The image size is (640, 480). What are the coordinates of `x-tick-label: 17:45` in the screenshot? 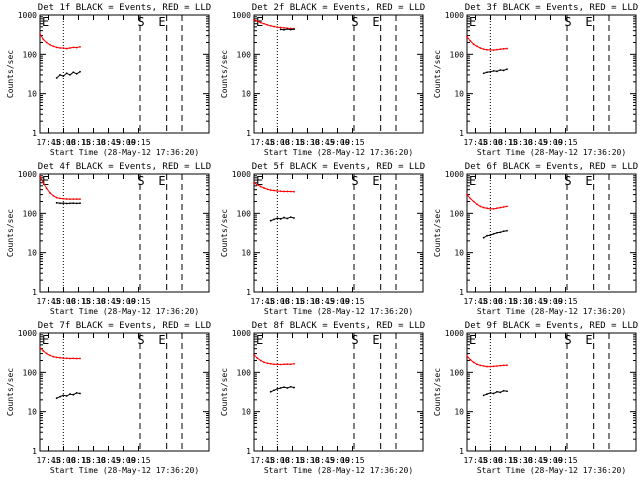 It's located at (475, 301).